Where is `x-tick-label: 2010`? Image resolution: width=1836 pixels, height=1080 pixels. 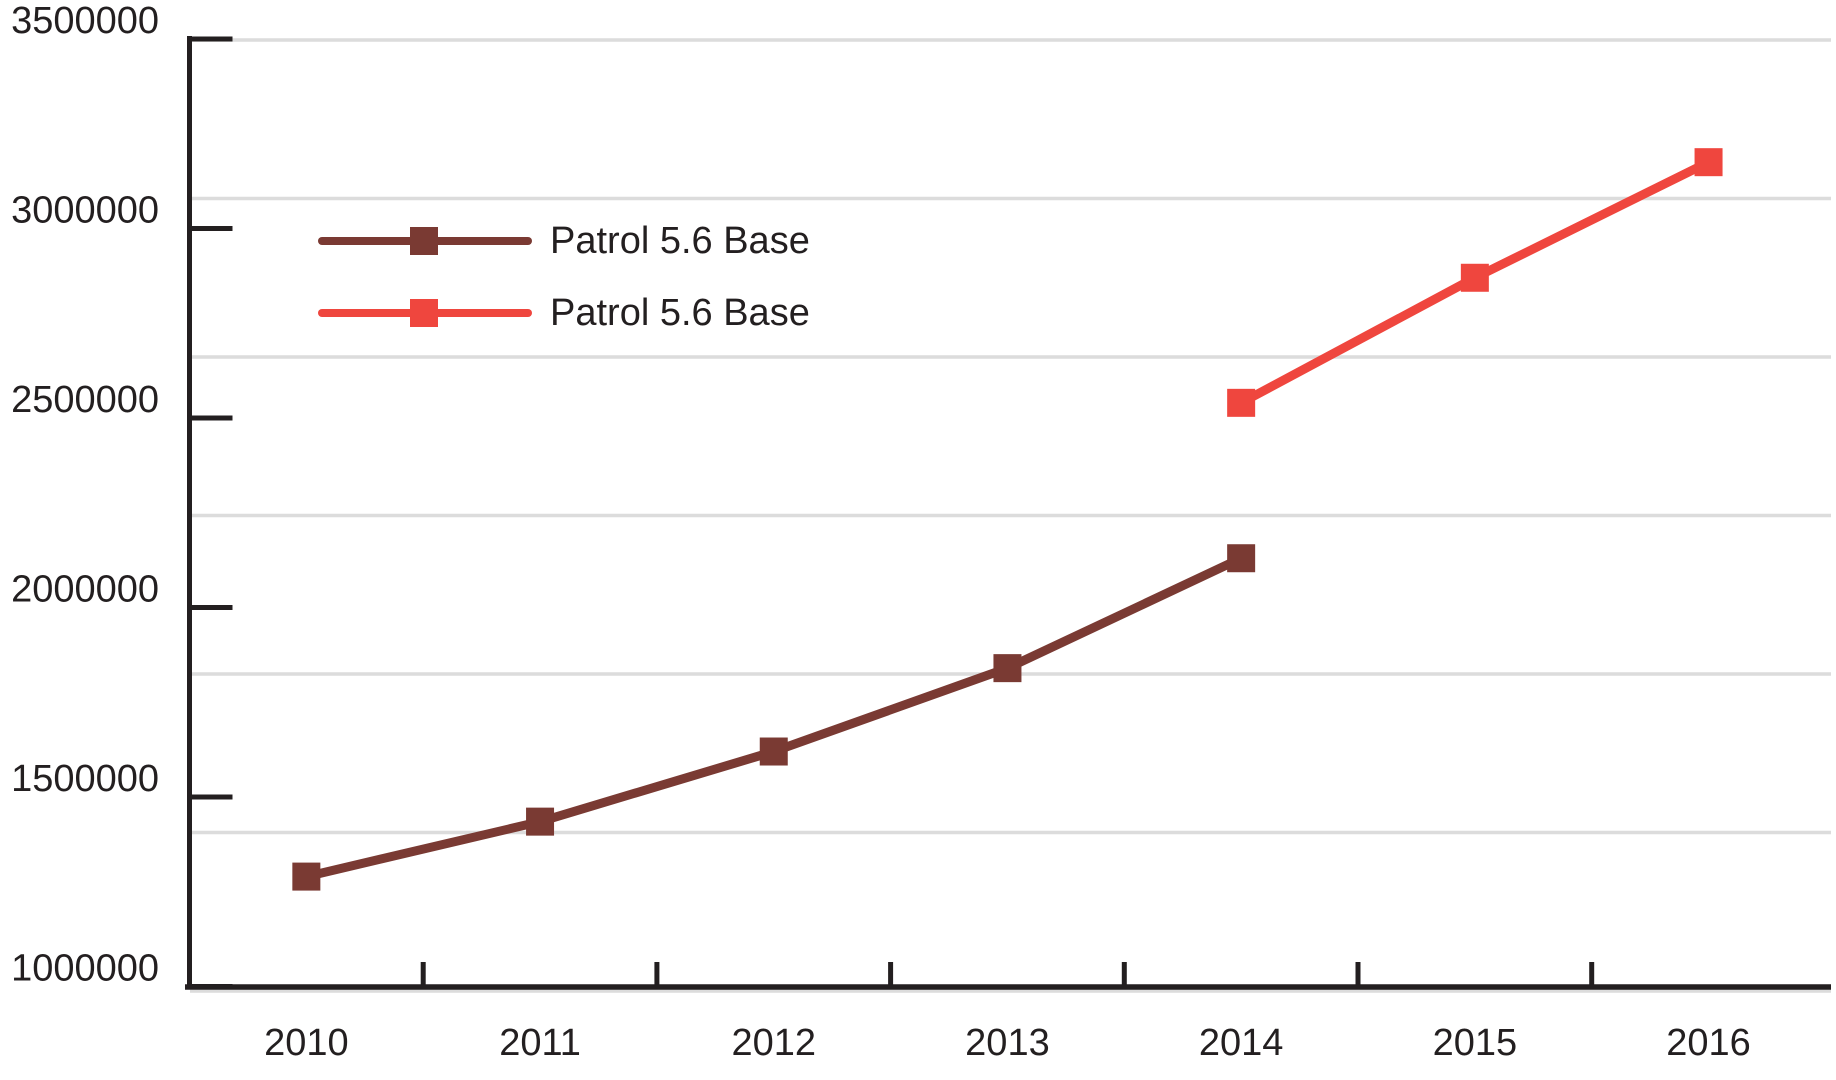 x-tick-label: 2010 is located at coordinates (306, 1043).